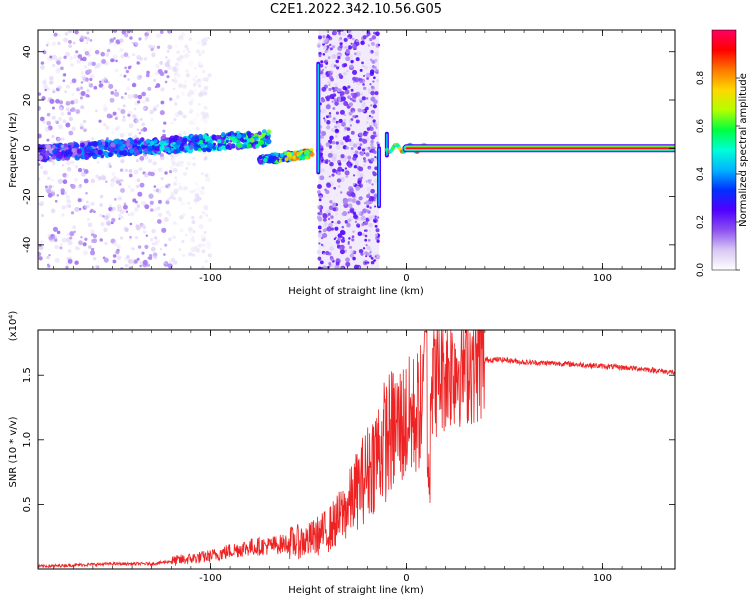 The height and width of the screenshot is (600, 750). Describe the element at coordinates (13, 326) in the screenshot. I see `snr-multiplier: (x10⁴)` at that location.